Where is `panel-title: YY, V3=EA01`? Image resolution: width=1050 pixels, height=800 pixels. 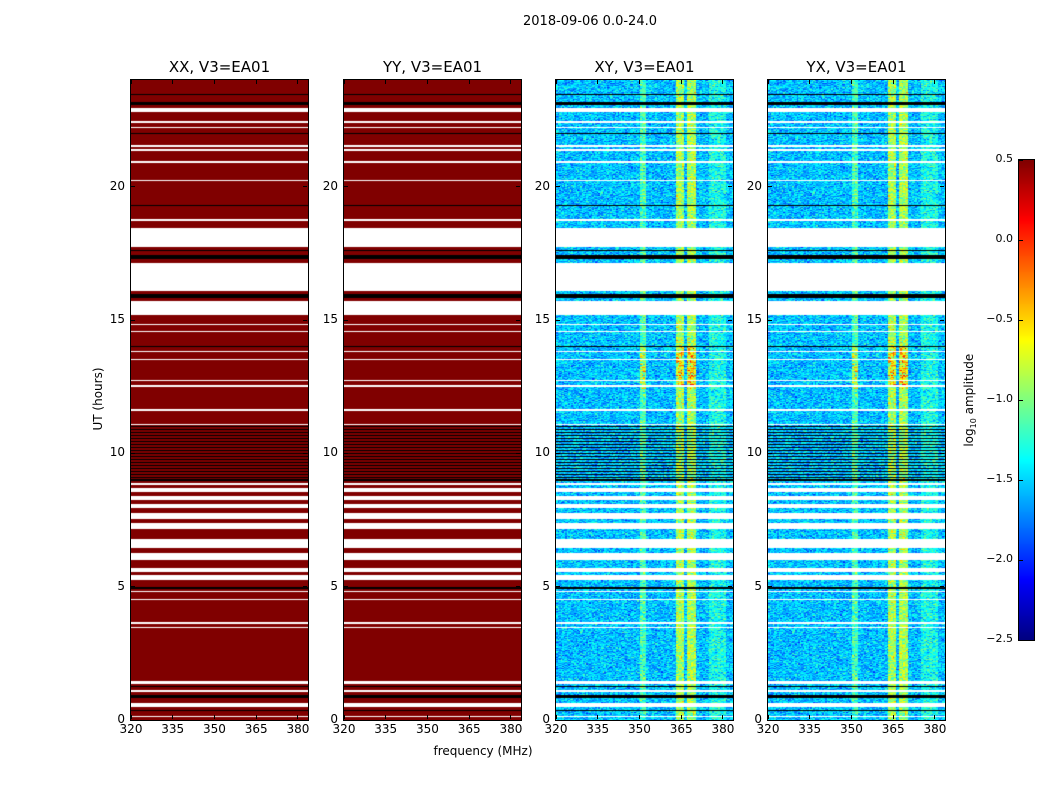
panel-title: YY, V3=EA01 is located at coordinates (432, 67).